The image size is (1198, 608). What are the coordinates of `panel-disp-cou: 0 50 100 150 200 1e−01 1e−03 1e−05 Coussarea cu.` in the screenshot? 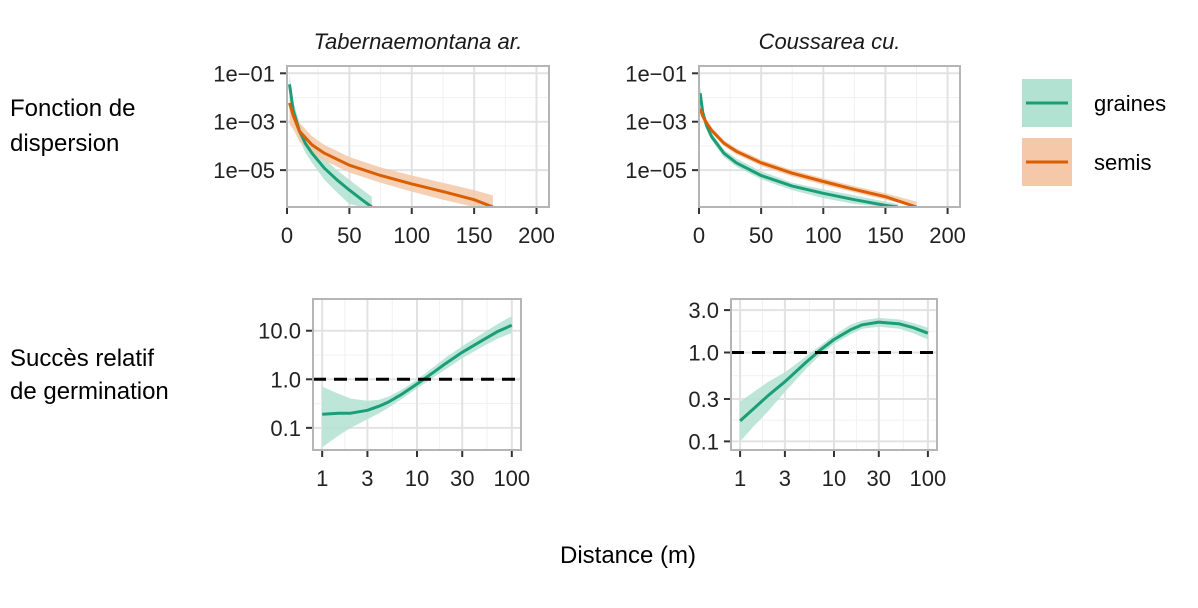 It's located at (795, 138).